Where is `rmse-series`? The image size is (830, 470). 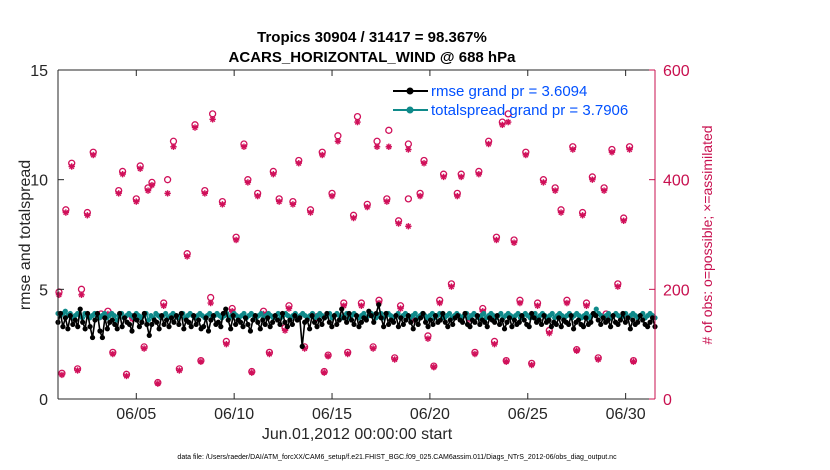
rmse-series is located at coordinates (356, 325).